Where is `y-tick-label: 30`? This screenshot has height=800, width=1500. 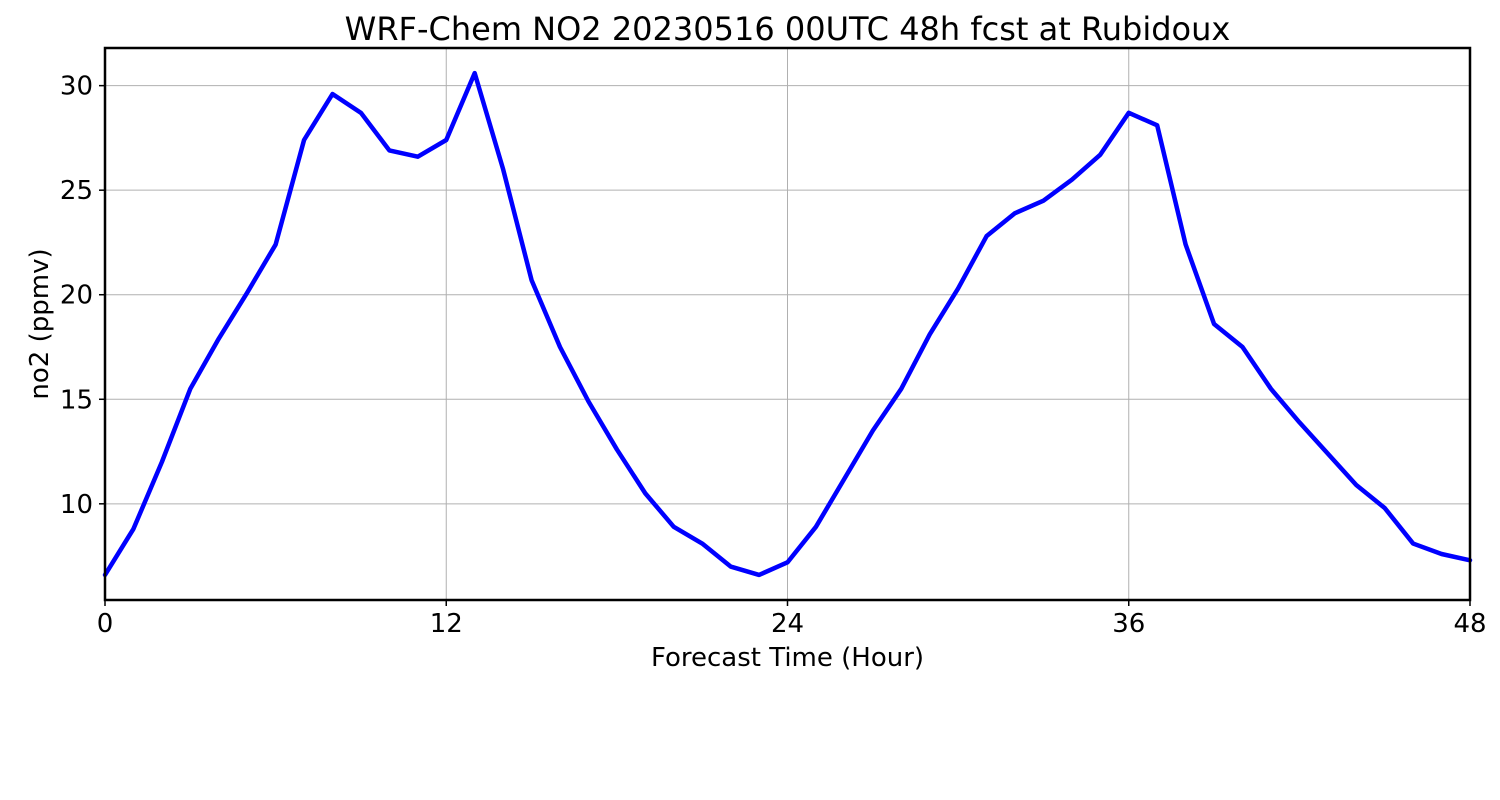 y-tick-label: 30 is located at coordinates (76, 87).